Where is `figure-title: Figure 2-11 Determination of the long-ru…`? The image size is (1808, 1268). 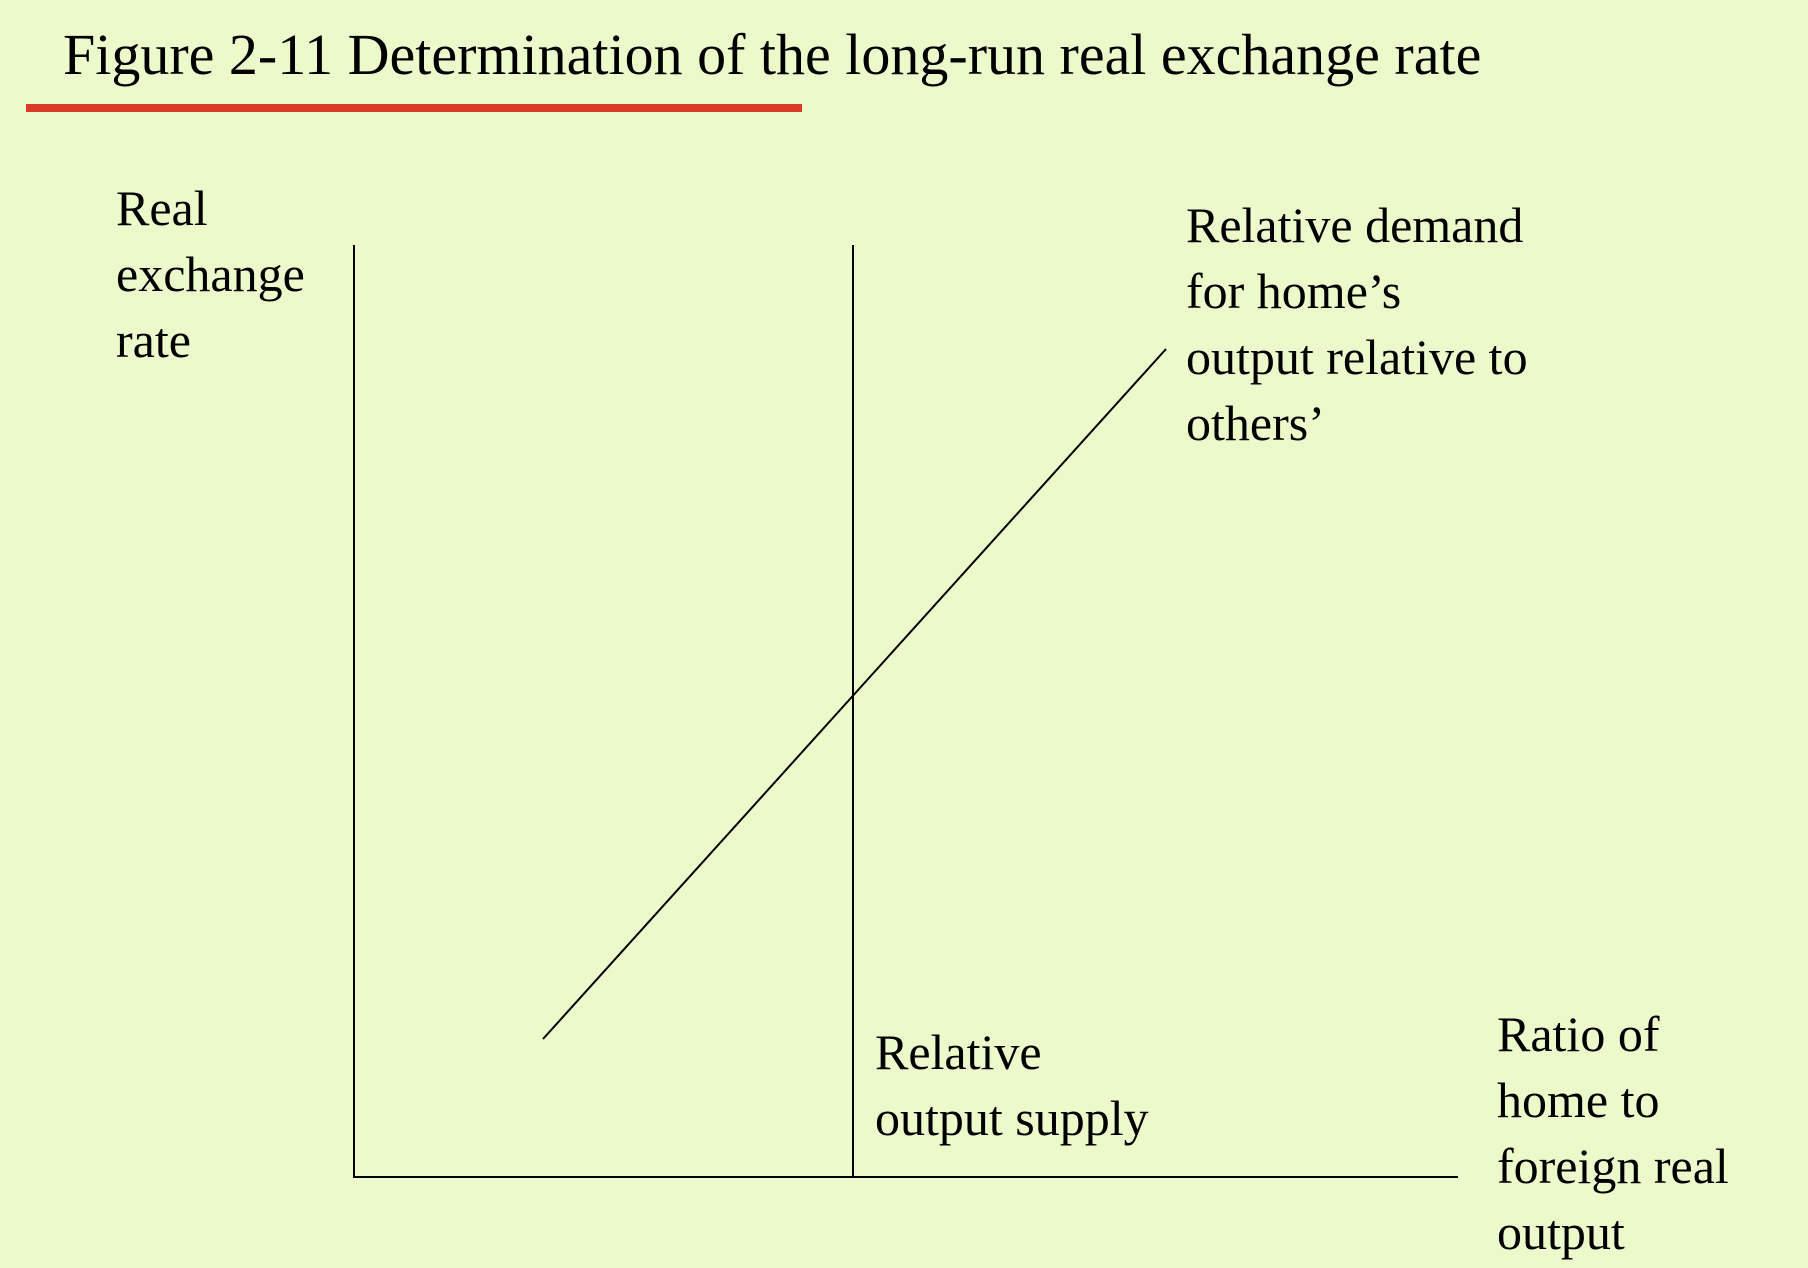
figure-title: Figure 2-11 Determination of the long-ru… is located at coordinates (772, 54).